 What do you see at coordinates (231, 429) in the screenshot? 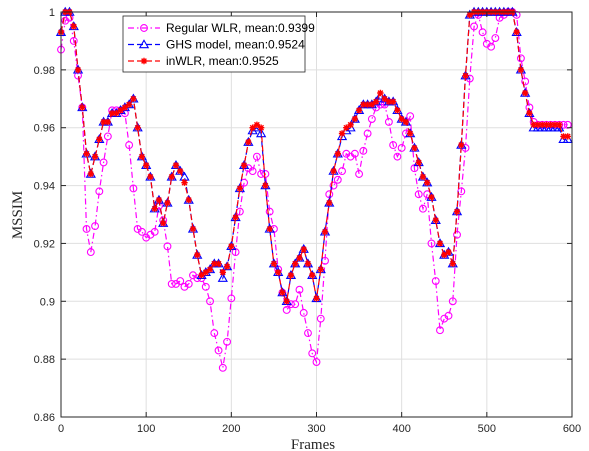
I see `x-tick-label: 200` at bounding box center [231, 429].